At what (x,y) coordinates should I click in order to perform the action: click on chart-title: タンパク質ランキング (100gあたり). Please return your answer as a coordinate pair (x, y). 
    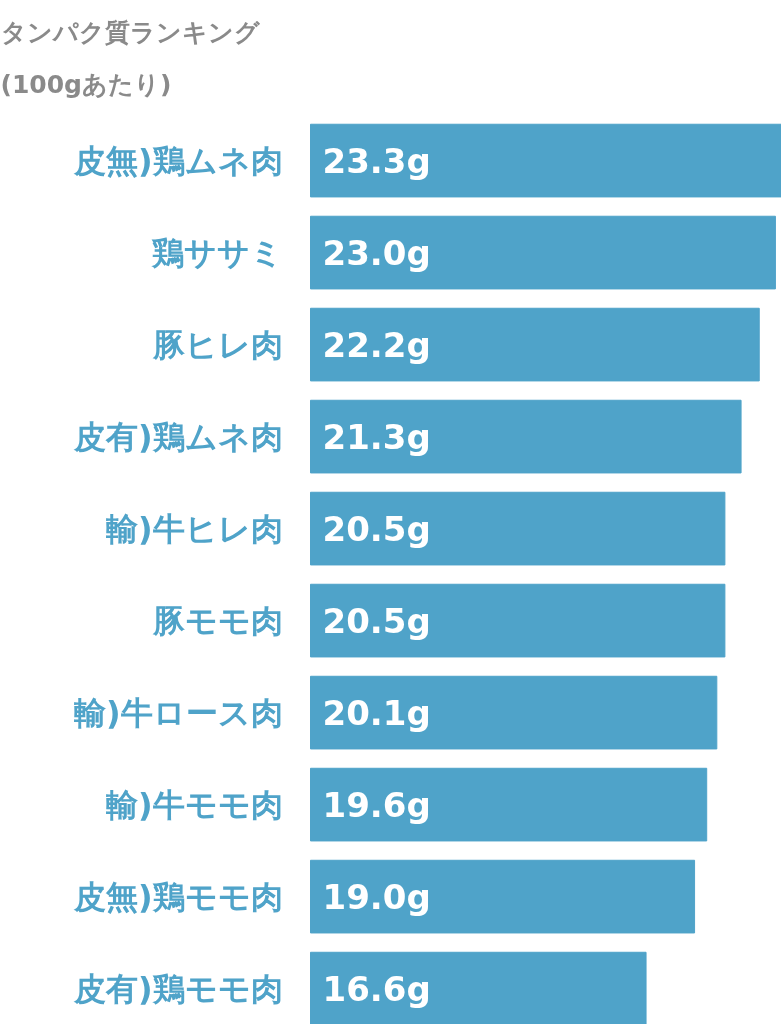
    Looking at the image, I should click on (130, 58).